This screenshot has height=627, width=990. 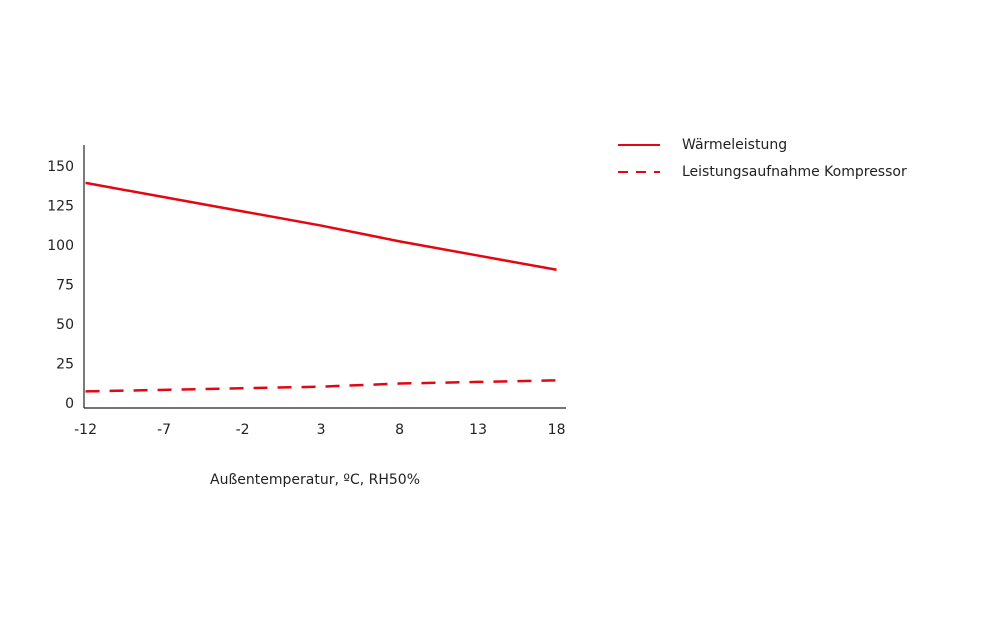 What do you see at coordinates (60, 167) in the screenshot?
I see `y-tick-label: 150` at bounding box center [60, 167].